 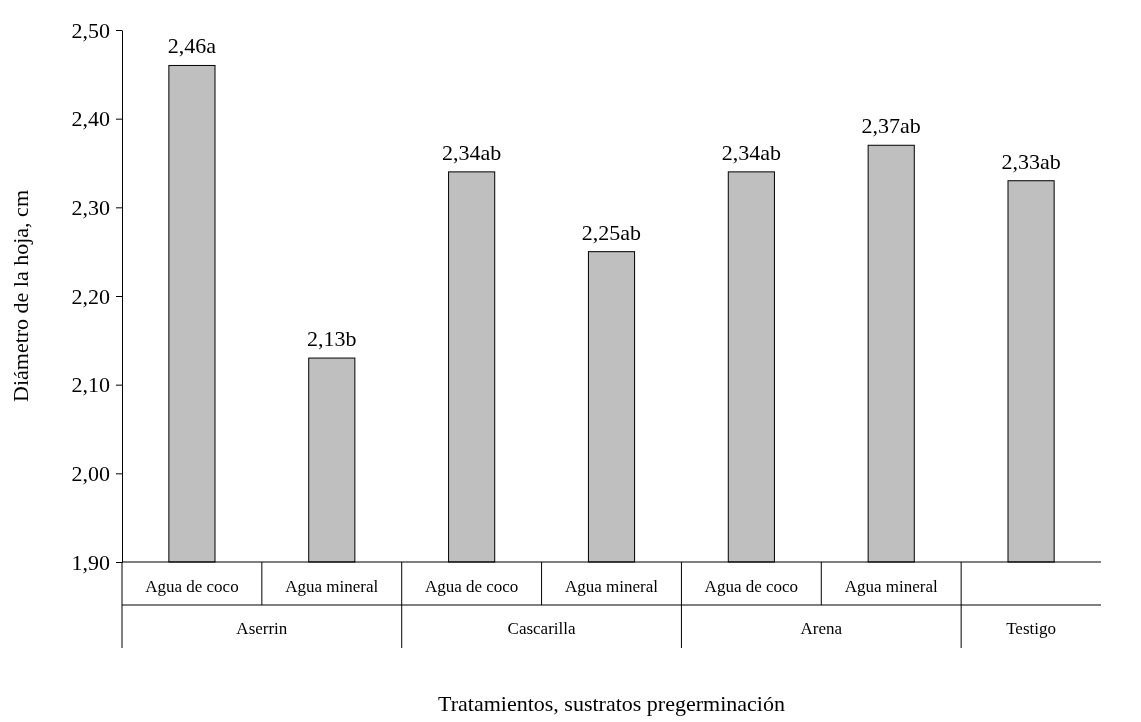 I want to click on data-label: 2,13b, so click(x=332, y=339).